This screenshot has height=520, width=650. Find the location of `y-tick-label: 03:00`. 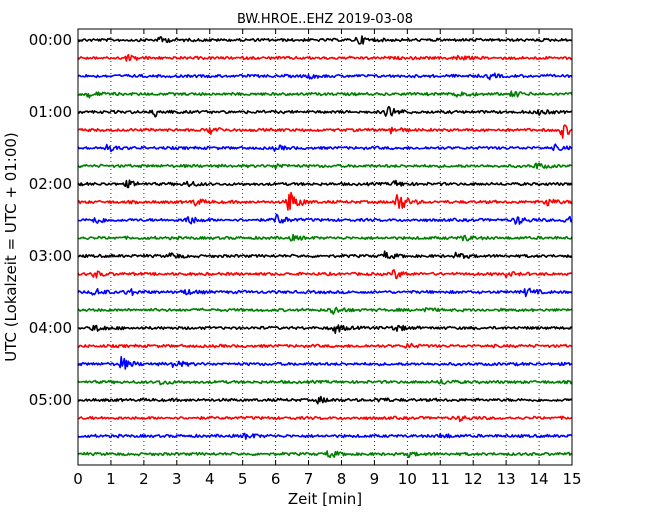

y-tick-label: 03:00 is located at coordinates (50, 256).